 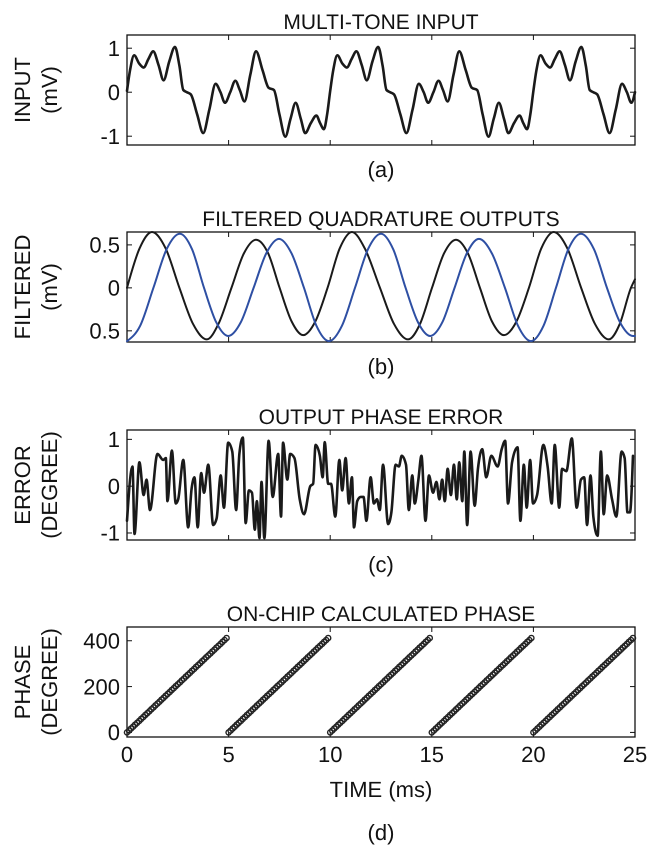 I want to click on x-tick-label: 10, so click(x=330, y=754).